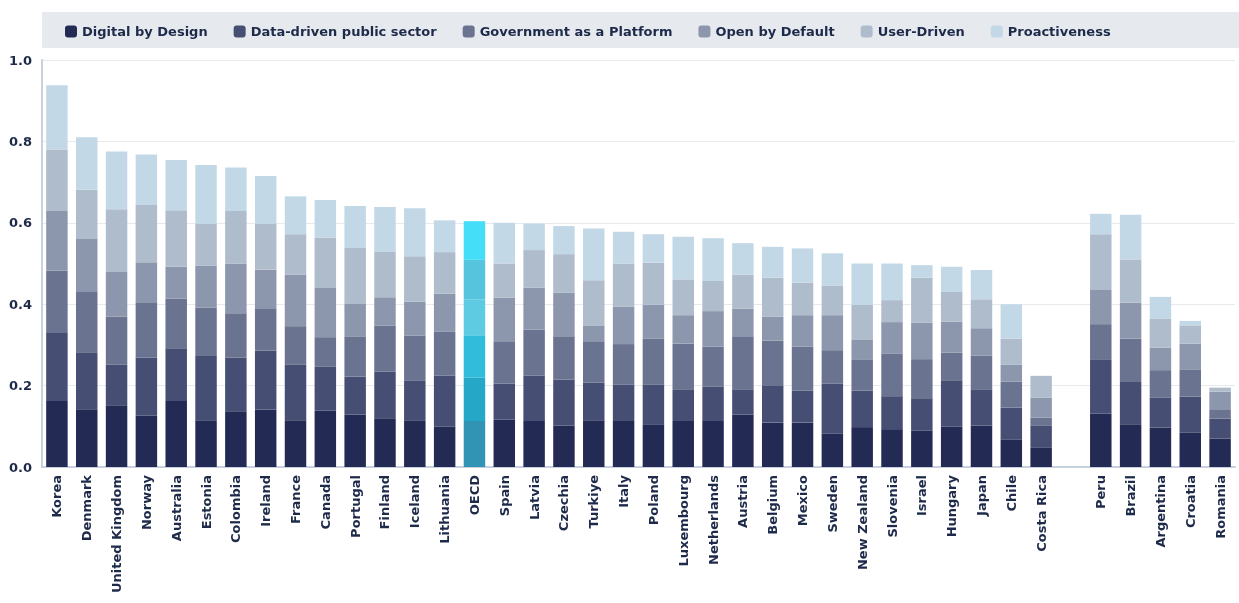  I want to click on x-tick-label: Estonia, so click(206, 502).